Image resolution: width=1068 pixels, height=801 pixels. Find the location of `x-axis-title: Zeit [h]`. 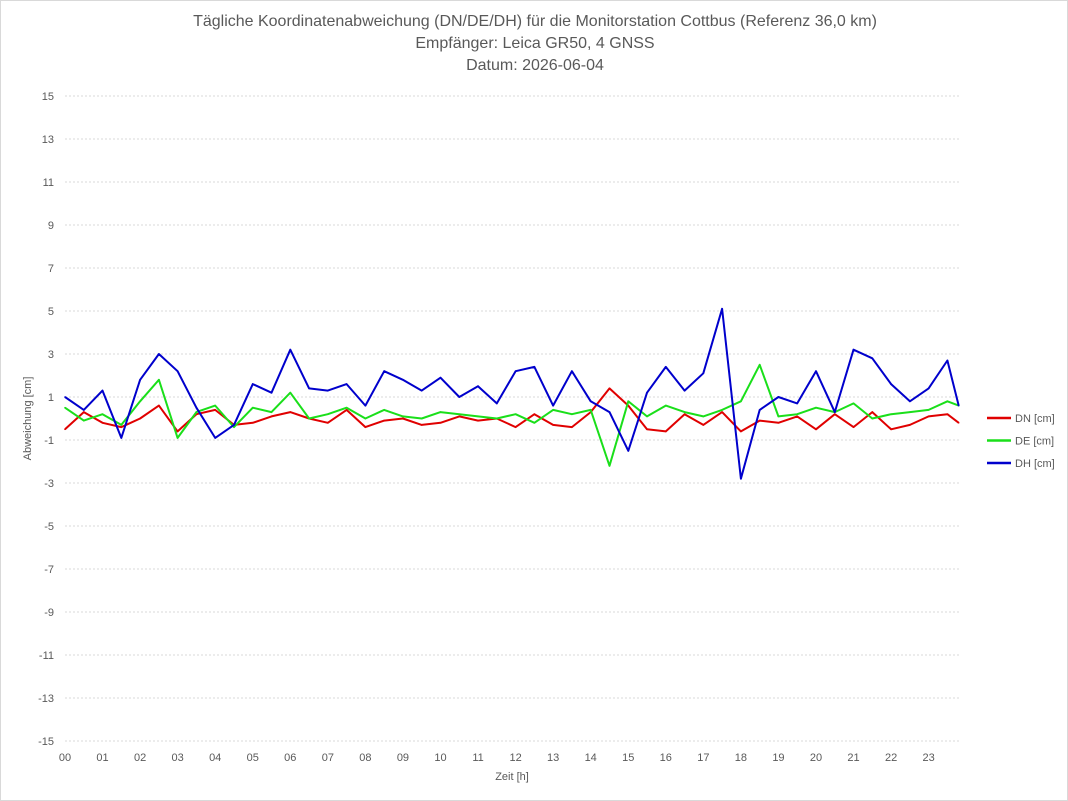

x-axis-title: Zeit [h] is located at coordinates (512, 777).